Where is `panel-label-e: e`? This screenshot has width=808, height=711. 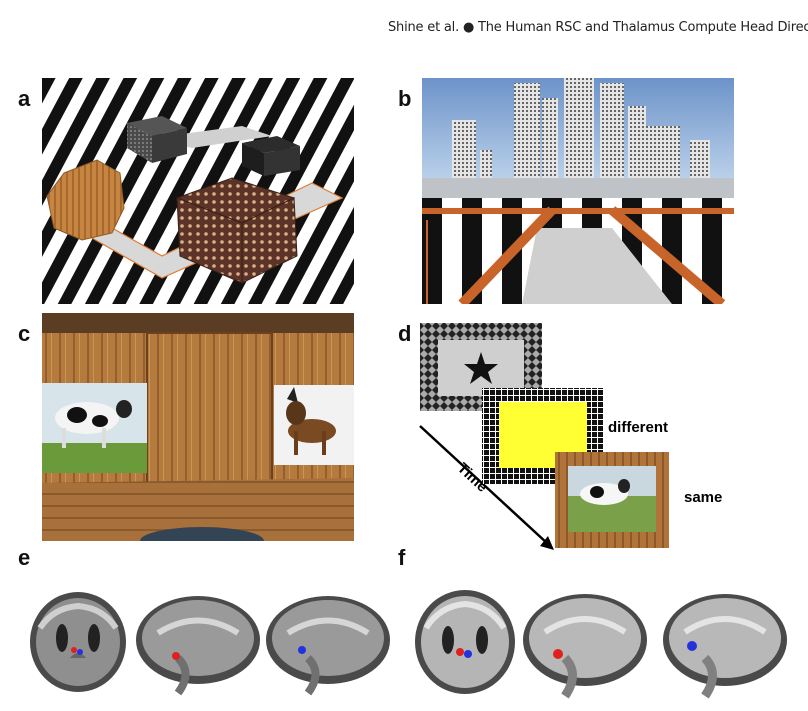
panel-label-e: e is located at coordinates (24, 557).